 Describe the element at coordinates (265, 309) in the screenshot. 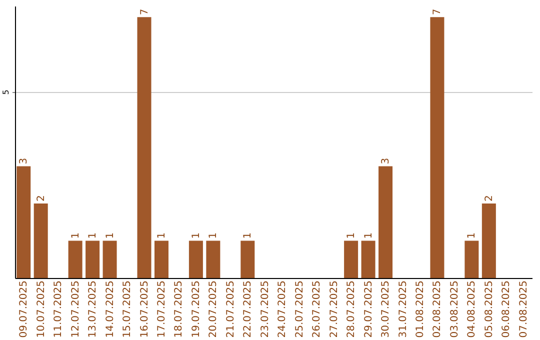

I see `x-tick-label: 23.07.2025` at that location.